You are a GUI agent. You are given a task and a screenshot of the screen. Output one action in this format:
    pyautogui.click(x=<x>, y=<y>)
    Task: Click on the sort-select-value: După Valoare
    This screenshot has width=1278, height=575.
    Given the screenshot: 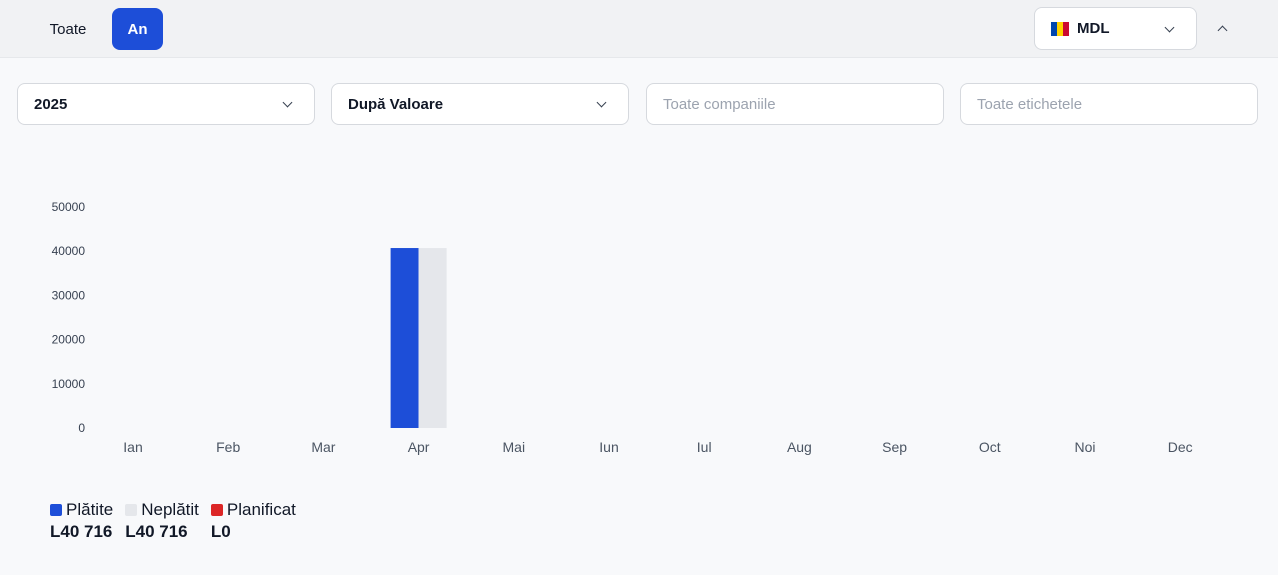 What is the action you would take?
    pyautogui.click(x=396, y=104)
    